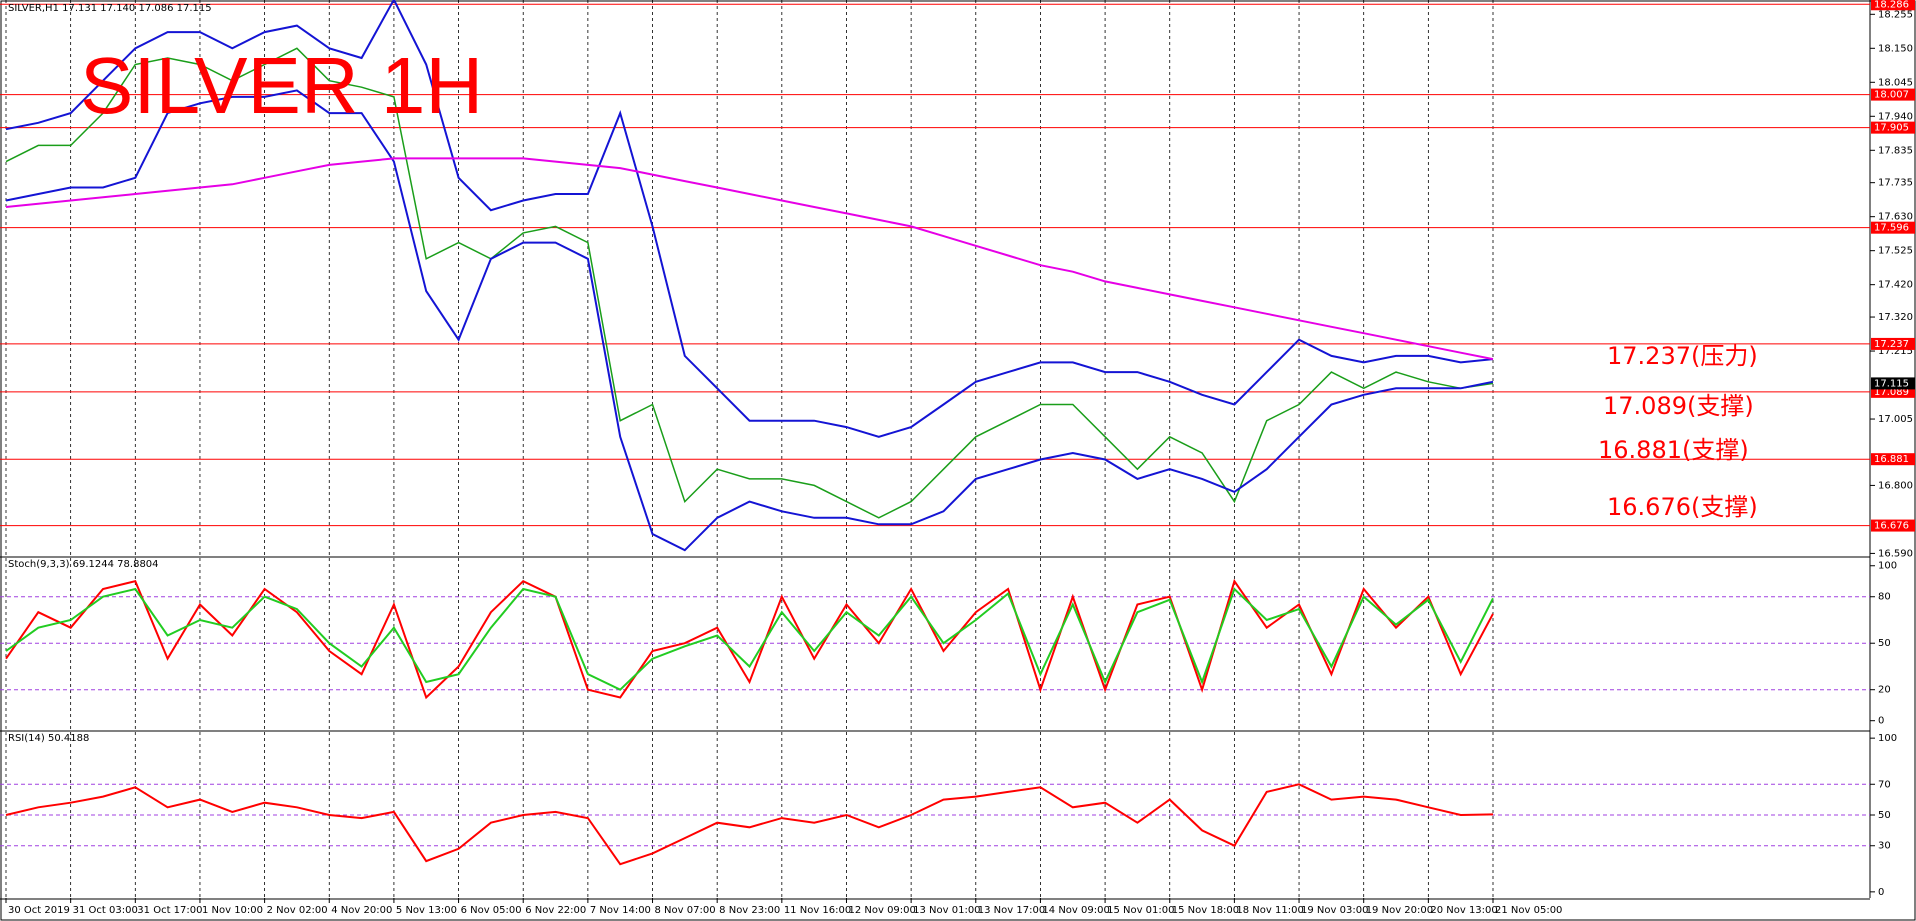 The image size is (1916, 921). Describe the element at coordinates (1895, 553) in the screenshot. I see `y-tick-label: 16.590` at that location.